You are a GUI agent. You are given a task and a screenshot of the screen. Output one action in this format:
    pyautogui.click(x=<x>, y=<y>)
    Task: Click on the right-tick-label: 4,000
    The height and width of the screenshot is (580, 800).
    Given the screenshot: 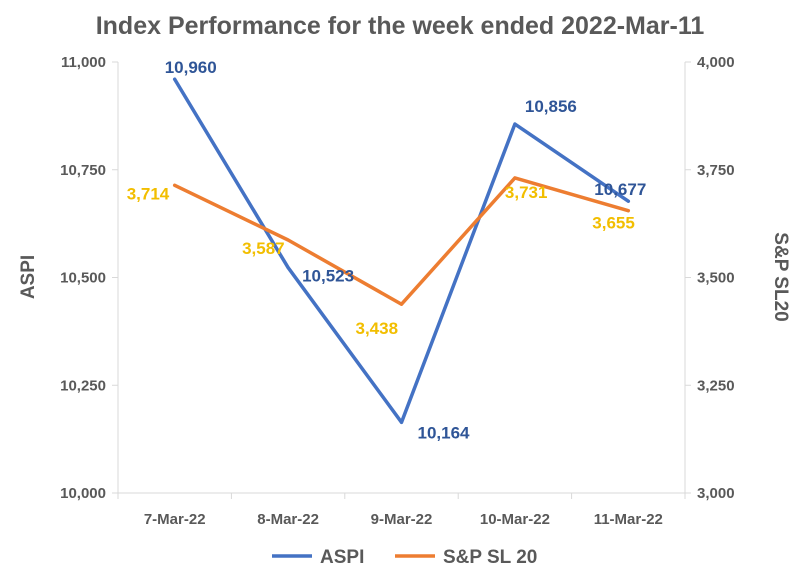 What is the action you would take?
    pyautogui.click(x=716, y=62)
    